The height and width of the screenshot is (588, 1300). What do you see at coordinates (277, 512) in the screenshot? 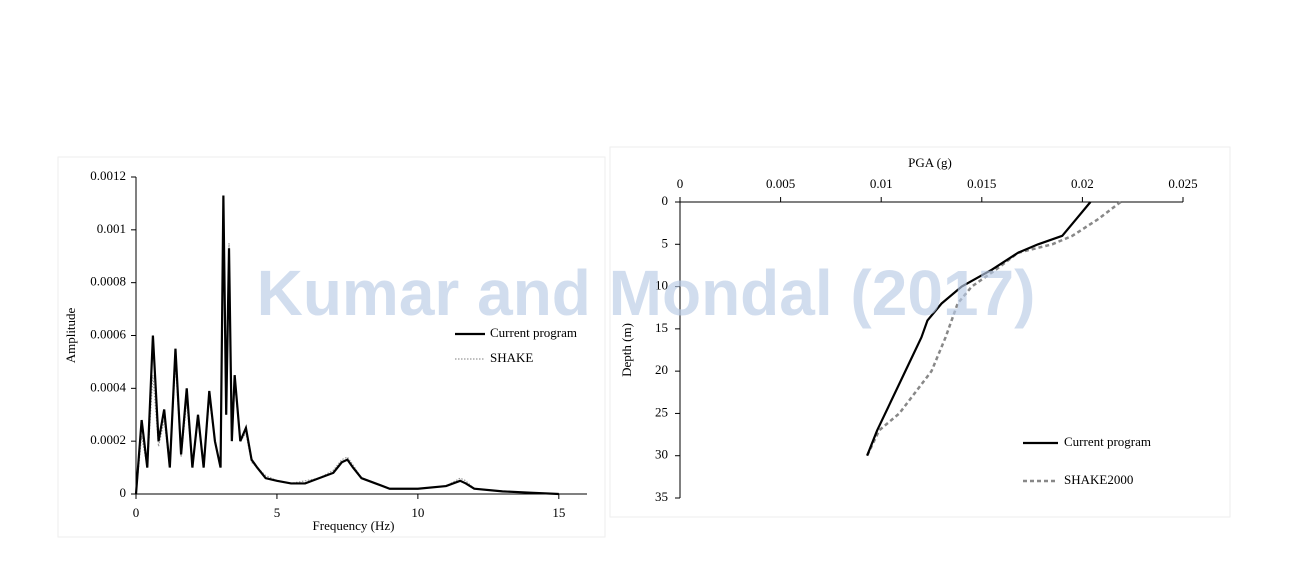
I see `x-tick-label: 5` at bounding box center [277, 512].